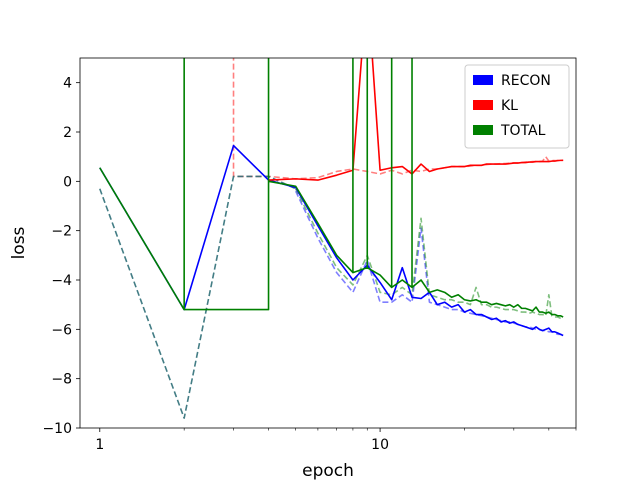  Describe the element at coordinates (67, 133) in the screenshot. I see `y-tick-label: 2` at that location.